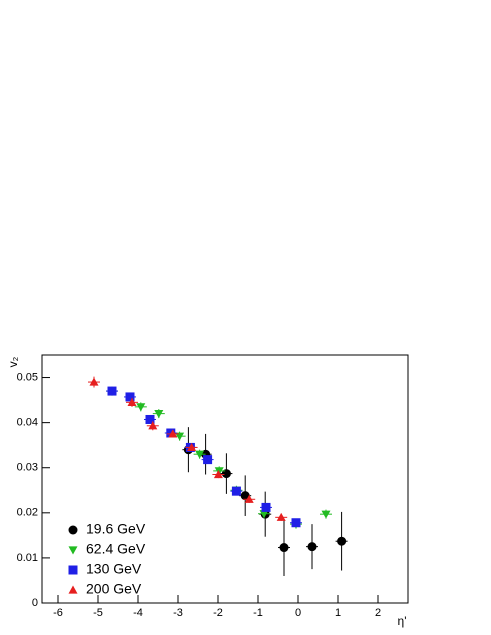  Describe the element at coordinates (178, 613) in the screenshot. I see `x-tick-label: -3` at that location.